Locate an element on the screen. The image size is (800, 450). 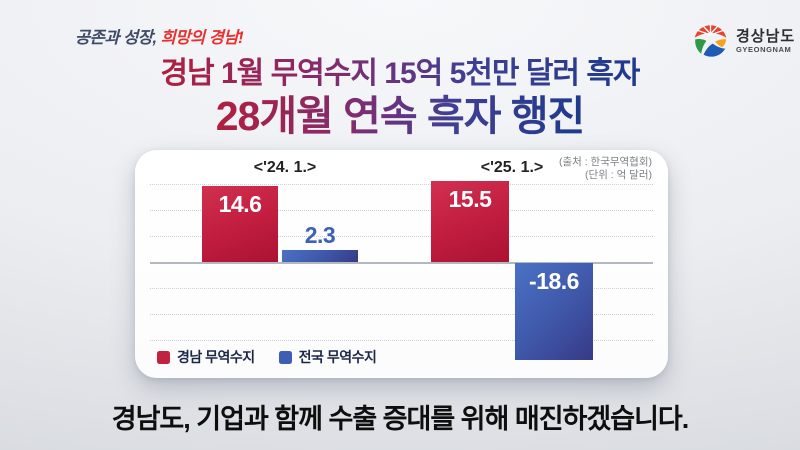
bar-value-label: 15.5 is located at coordinates (470, 199).